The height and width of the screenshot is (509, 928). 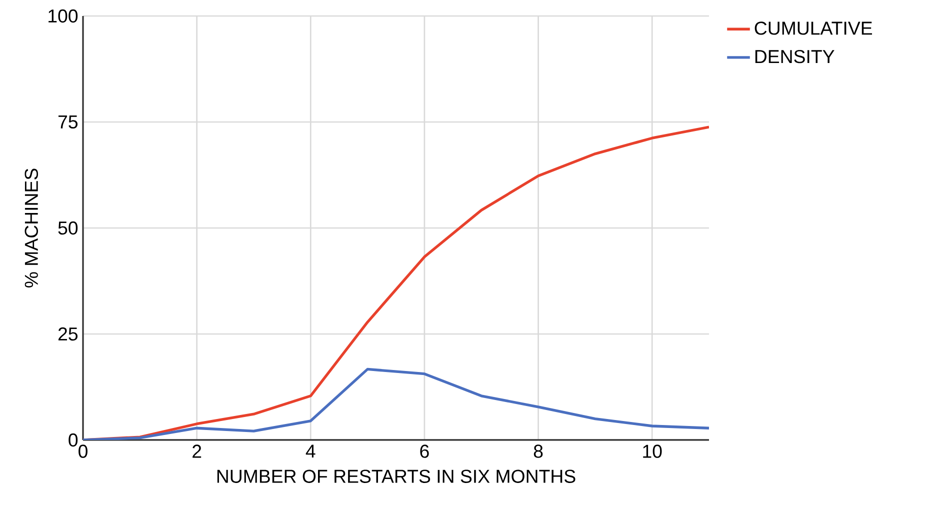 I want to click on y-tick-label: 100, so click(x=63, y=16).